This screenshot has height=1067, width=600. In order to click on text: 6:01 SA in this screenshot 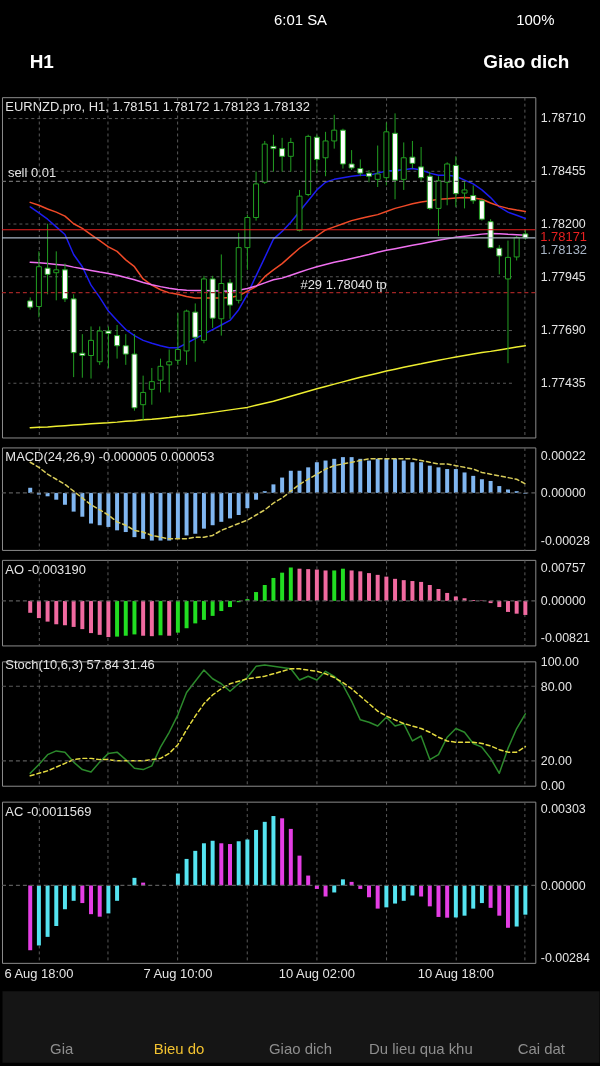, I will do `click(300, 19)`.